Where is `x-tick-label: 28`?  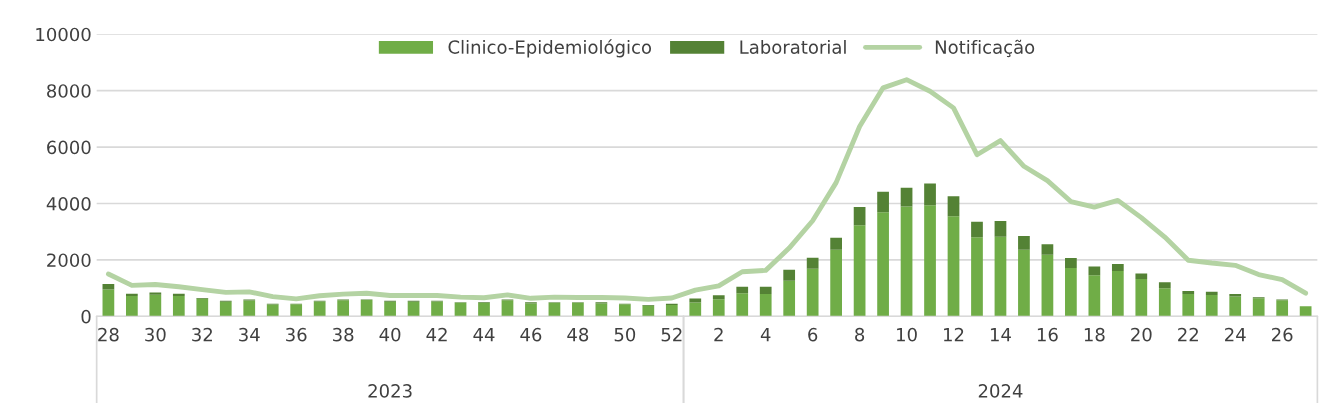 x-tick-label: 28 is located at coordinates (108, 334).